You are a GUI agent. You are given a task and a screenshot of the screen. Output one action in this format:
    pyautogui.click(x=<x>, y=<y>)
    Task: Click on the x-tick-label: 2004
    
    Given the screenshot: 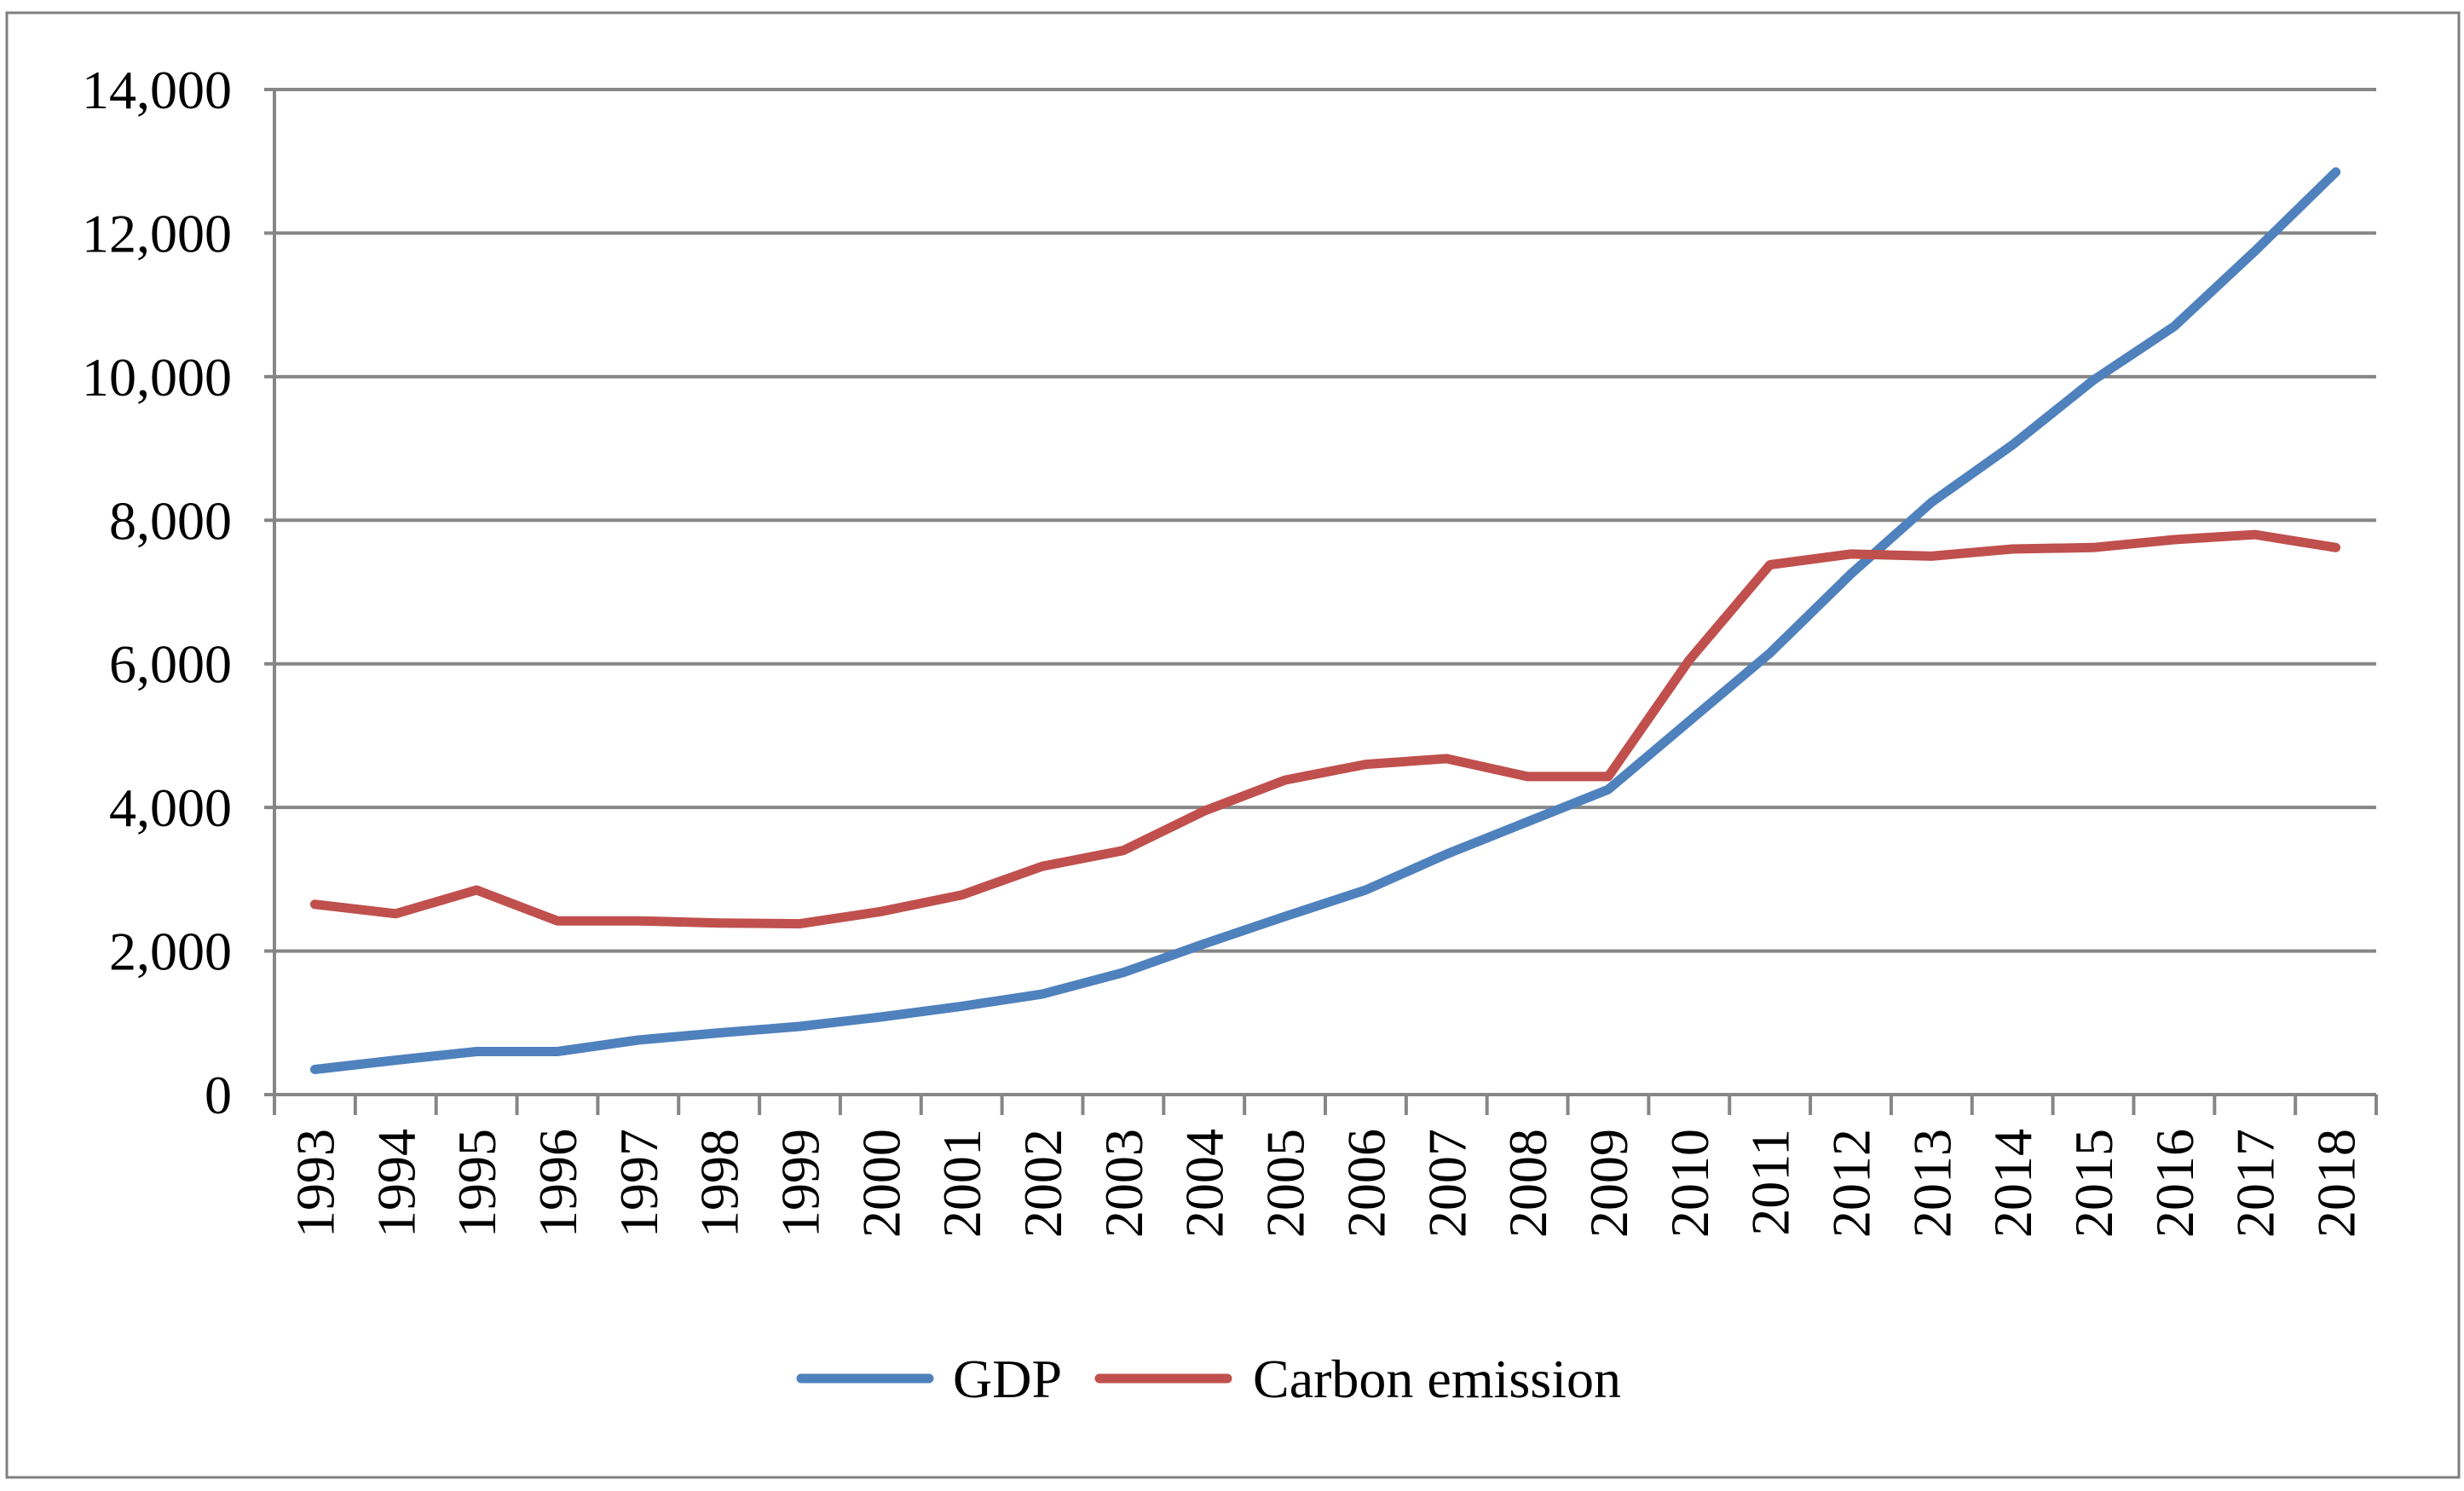 What is the action you would take?
    pyautogui.click(x=1204, y=1183)
    